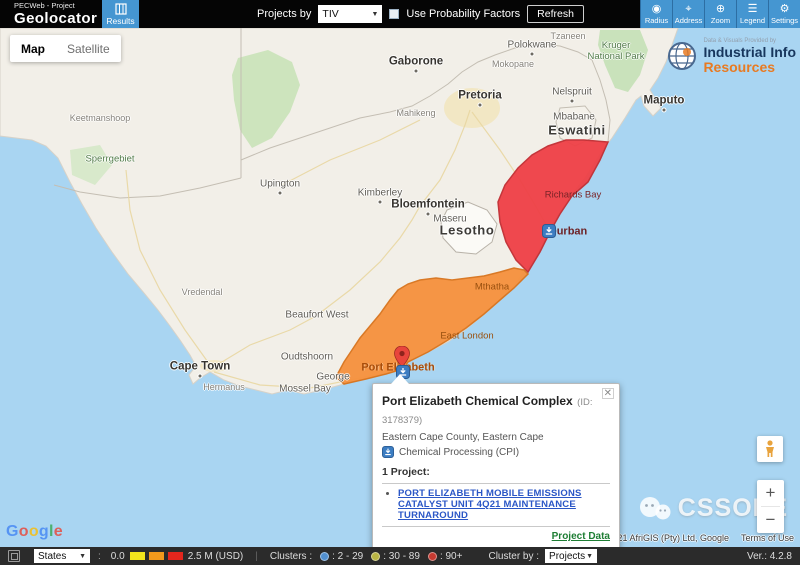 Image resolution: width=800 pixels, height=565 pixels. Describe the element at coordinates (580, 536) in the screenshot. I see `project-data-link: Project Data` at that location.